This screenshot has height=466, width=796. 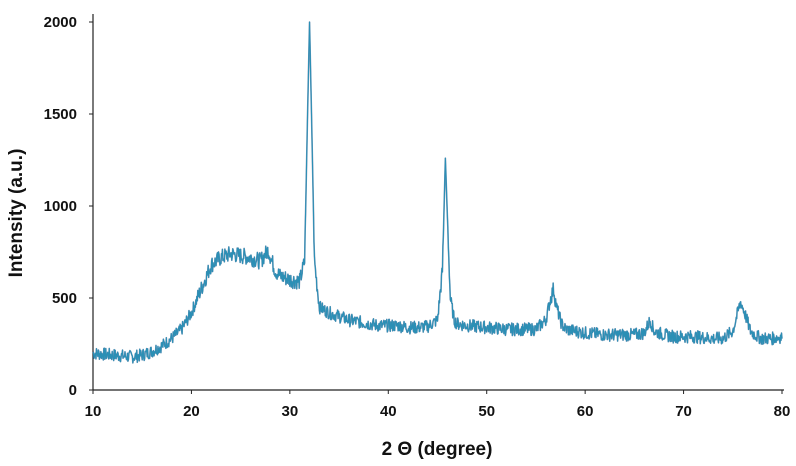 I want to click on x-tick-label: 30, so click(x=290, y=411).